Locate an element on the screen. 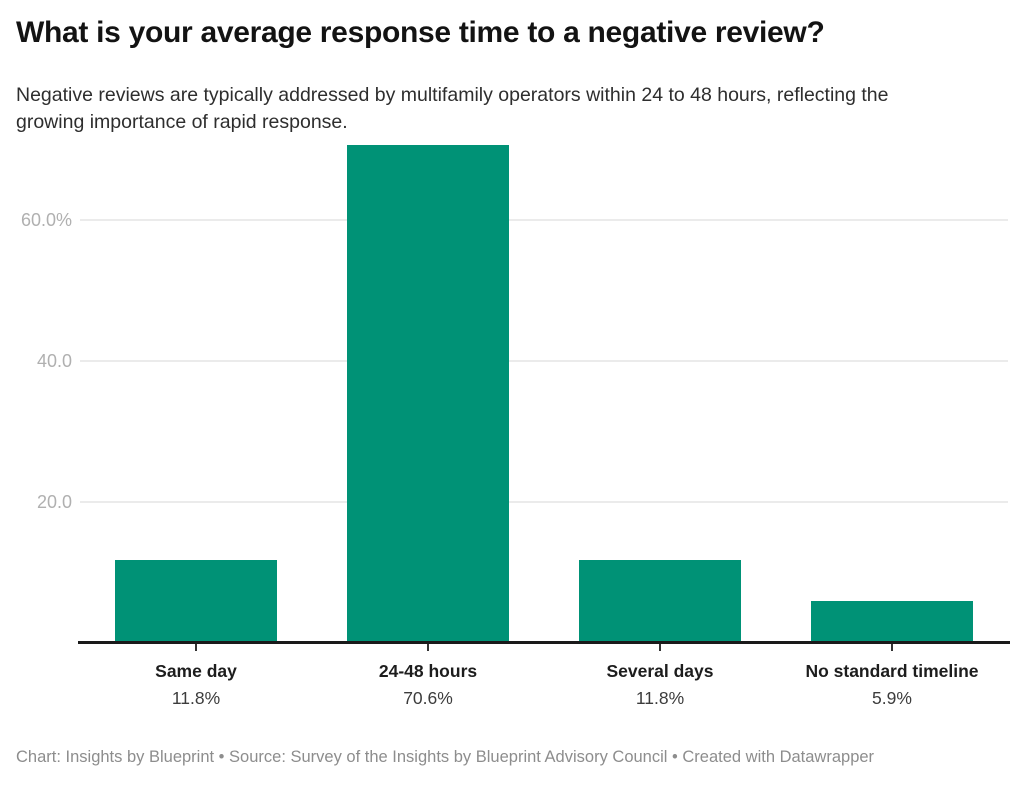  y-tick-label-40: 40.0 is located at coordinates (54, 361).